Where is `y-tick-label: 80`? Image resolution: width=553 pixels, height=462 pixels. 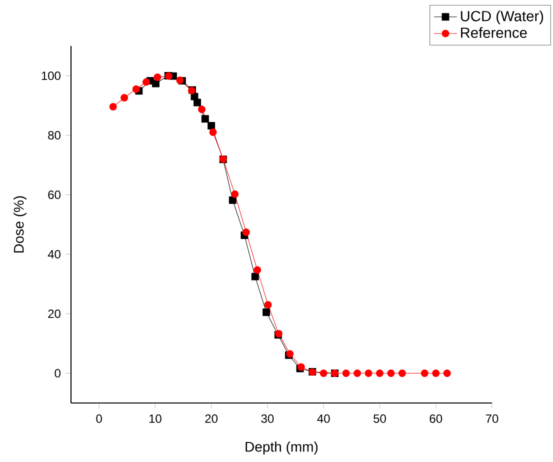 y-tick-label: 80 is located at coordinates (54, 135).